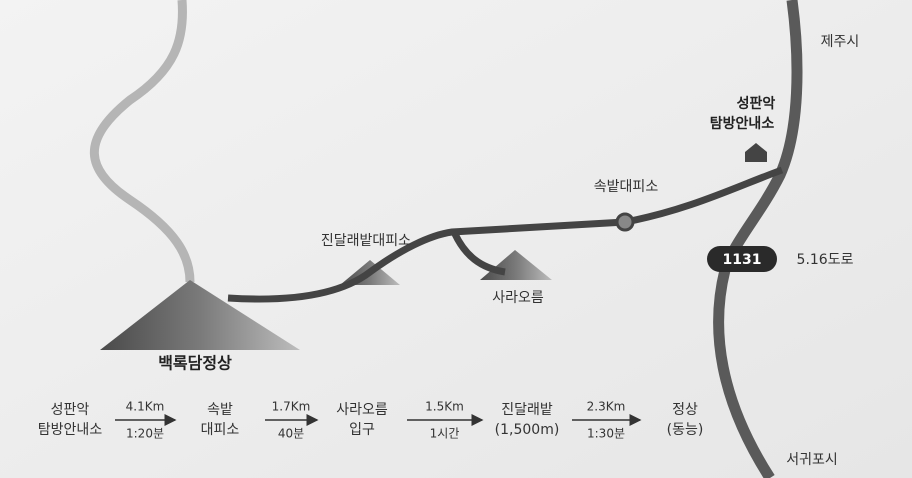 This screenshot has height=478, width=912. What do you see at coordinates (200, 315) in the screenshot?
I see `summit-mountain` at bounding box center [200, 315].